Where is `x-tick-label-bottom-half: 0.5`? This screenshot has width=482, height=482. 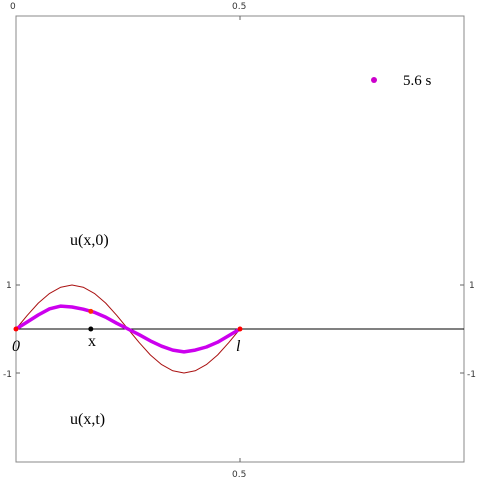
x-tick-label-bottom-half: 0.5 is located at coordinates (239, 475).